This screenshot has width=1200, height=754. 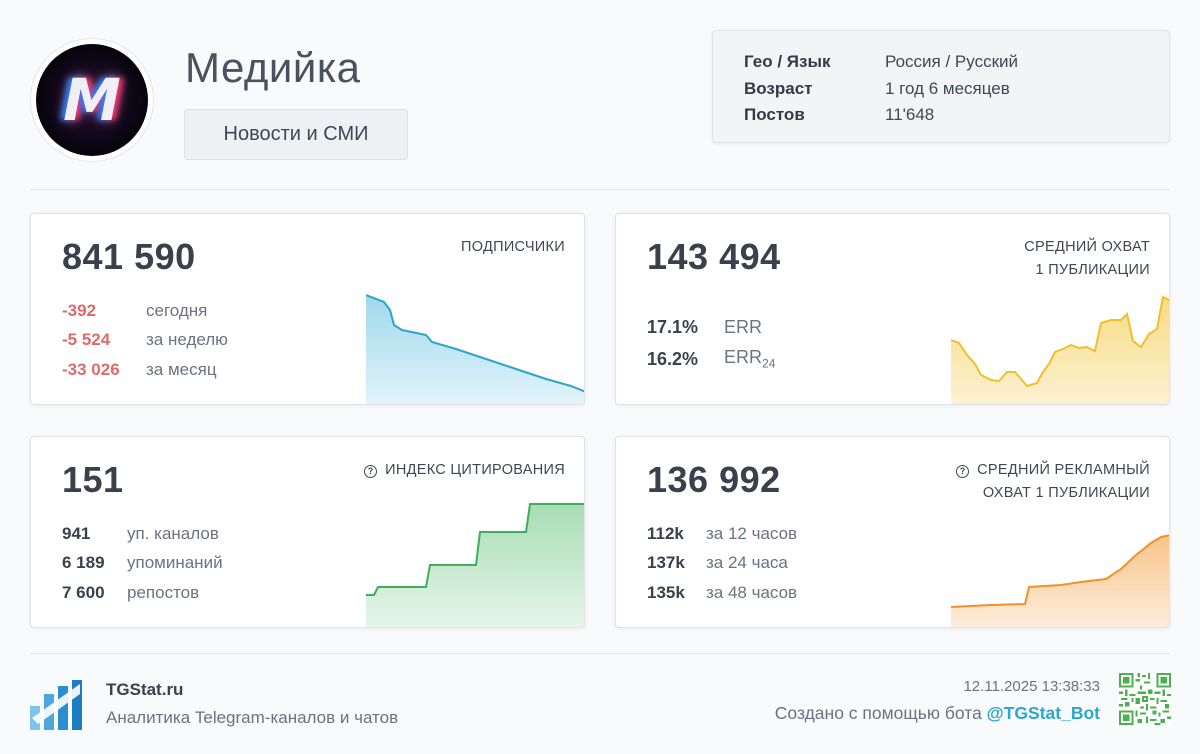 What do you see at coordinates (673, 358) in the screenshot?
I see `stat-value: 16.2%` at bounding box center [673, 358].